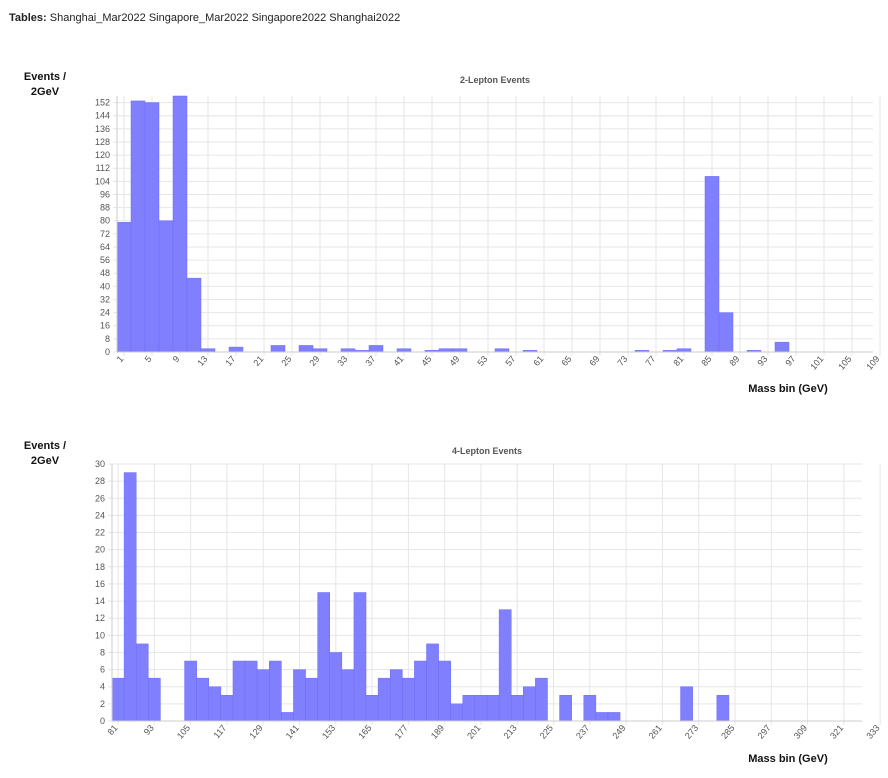 This screenshot has width=888, height=778. What do you see at coordinates (102, 670) in the screenshot?
I see `chart2-ytick-label: 6` at bounding box center [102, 670].